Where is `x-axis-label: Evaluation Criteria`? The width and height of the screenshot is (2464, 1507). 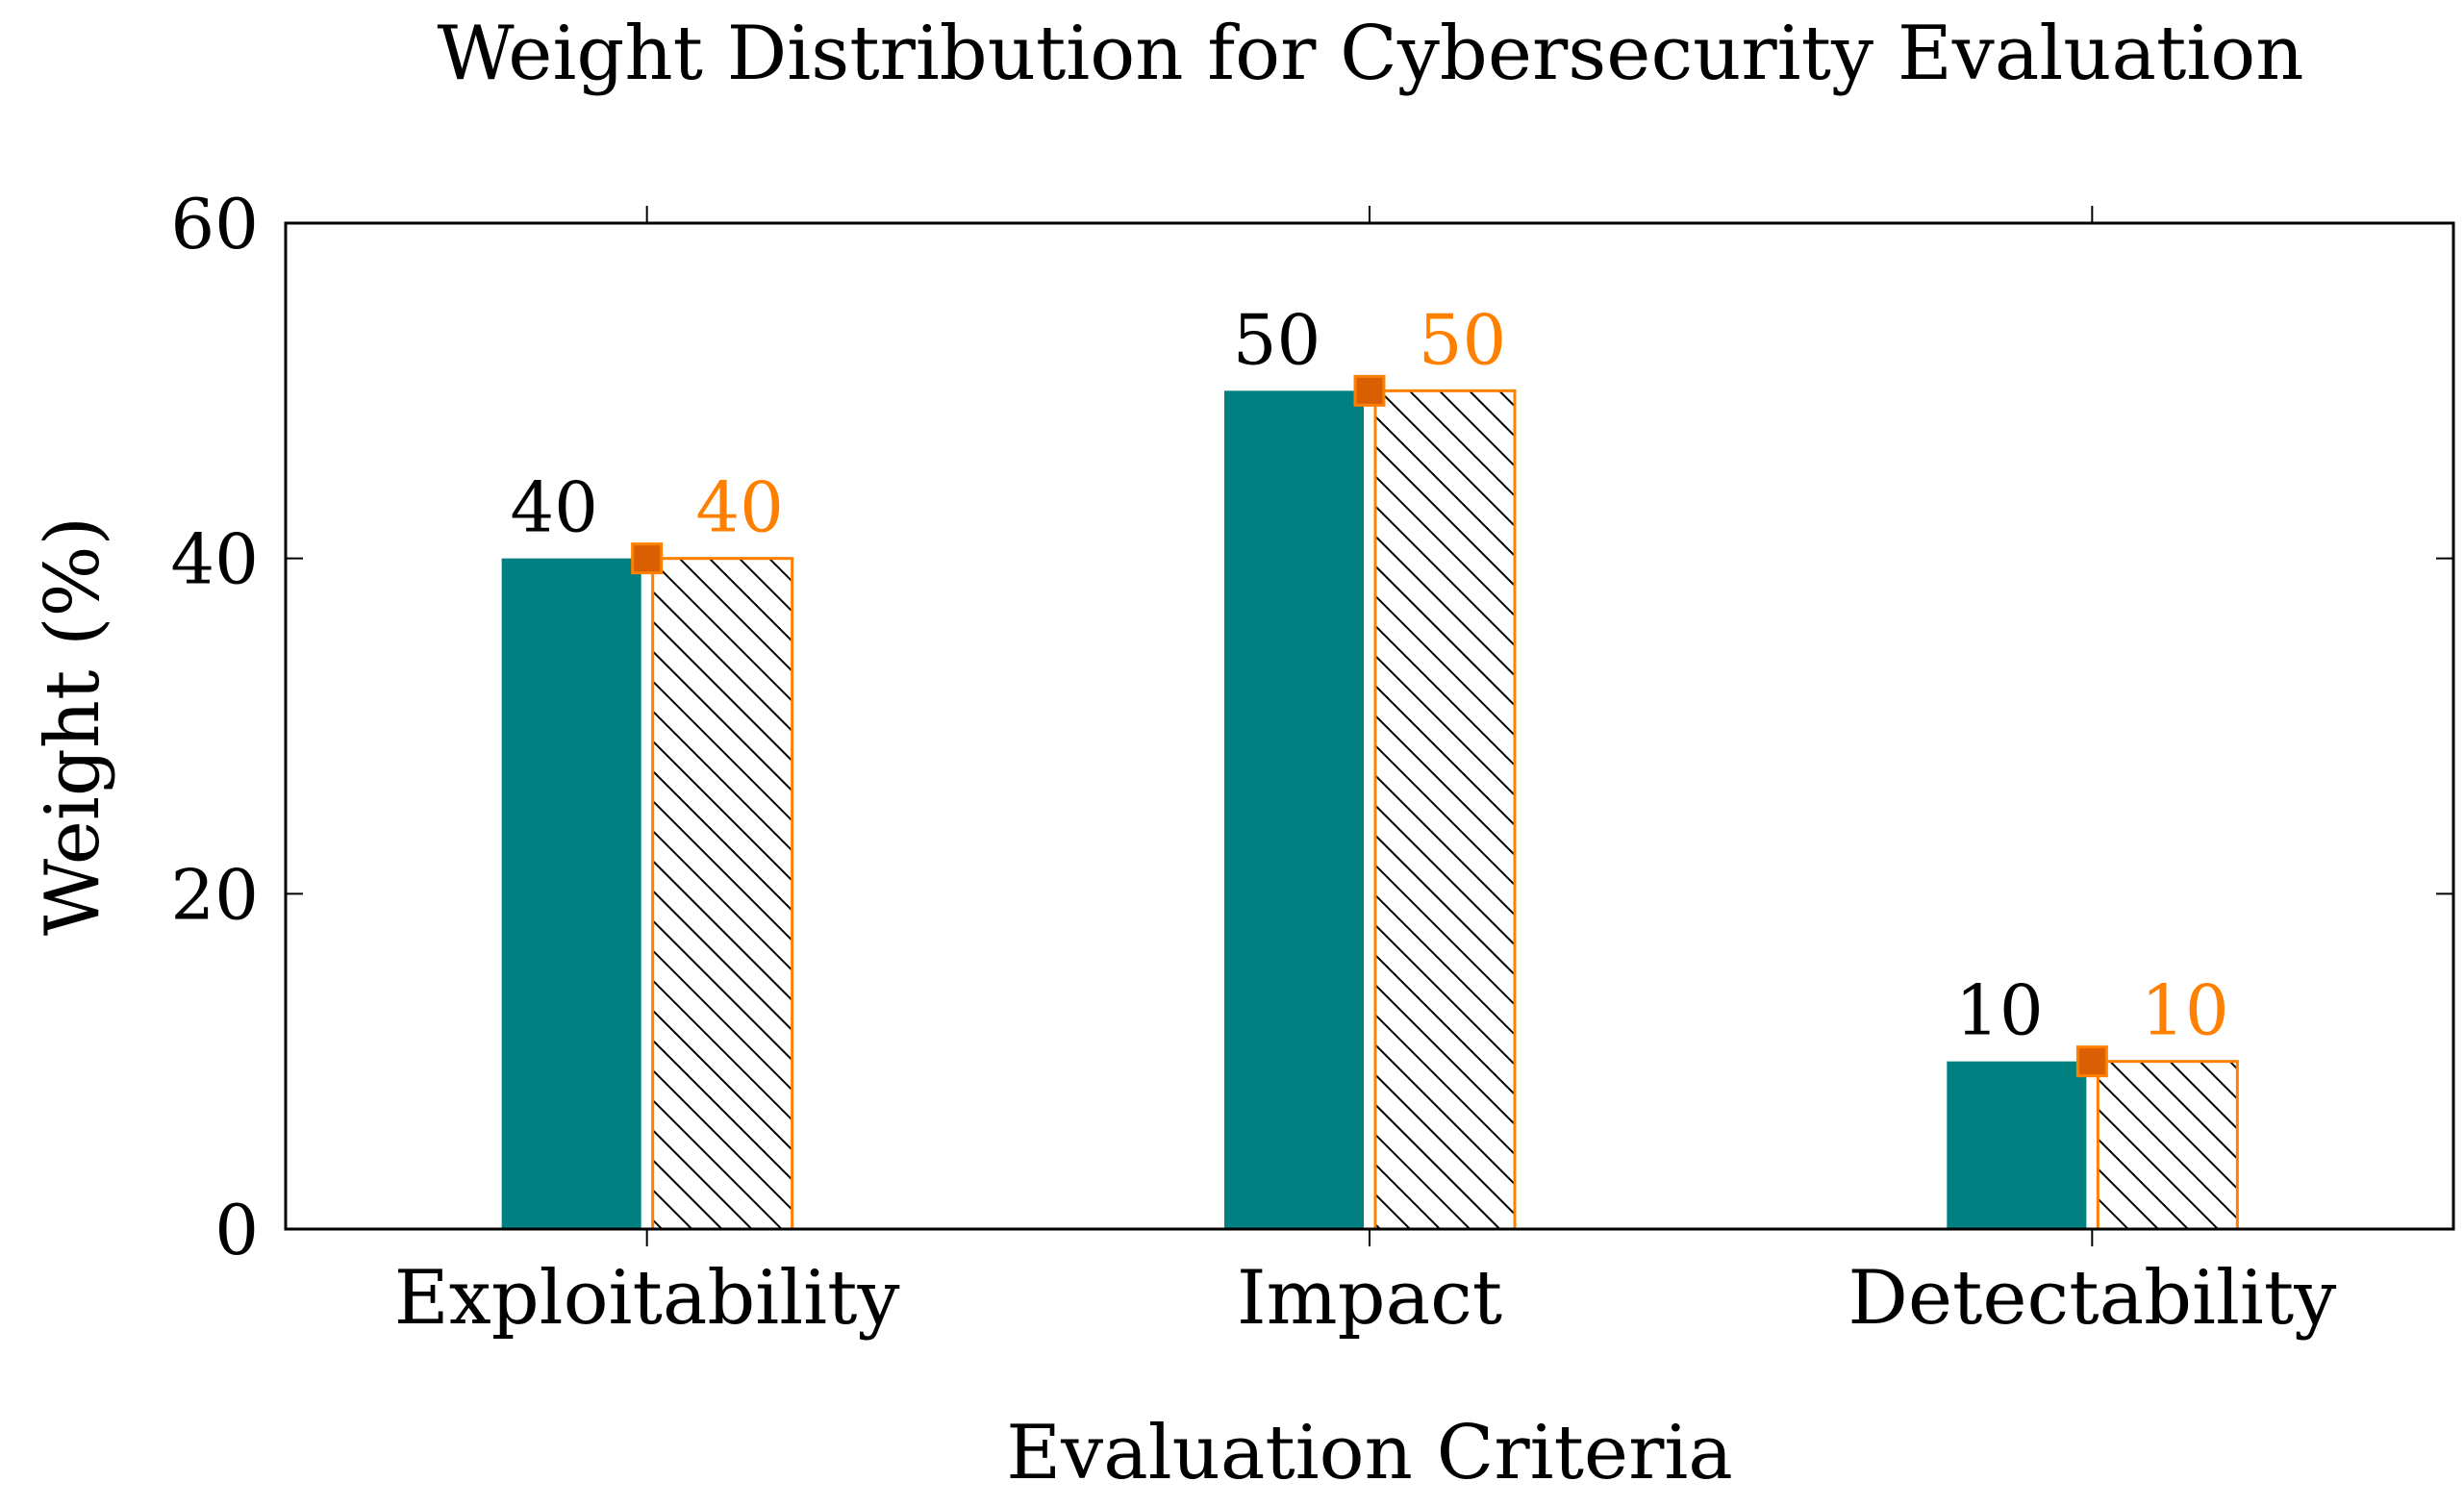
x-axis-label: Evaluation Criteria is located at coordinates (1369, 1453).